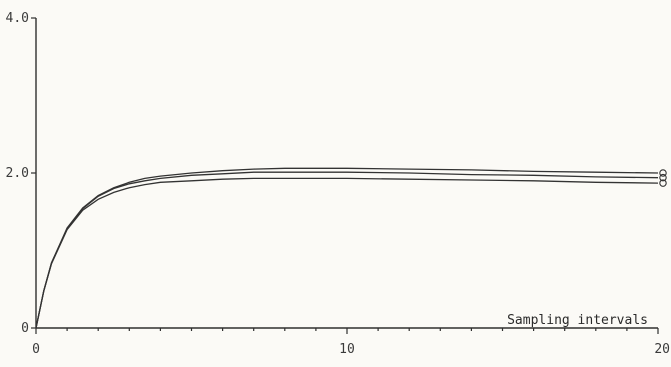 The width and height of the screenshot is (671, 367). What do you see at coordinates (17, 18) in the screenshot?
I see `y-tick-label: 4.0` at bounding box center [17, 18].